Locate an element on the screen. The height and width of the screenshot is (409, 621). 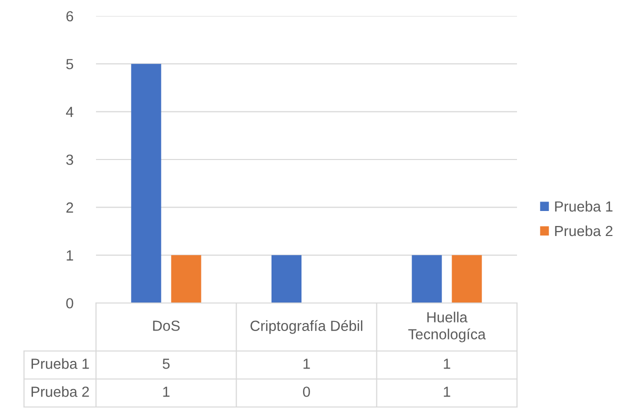
x-tick-label: Criptografía Débil is located at coordinates (306, 327).